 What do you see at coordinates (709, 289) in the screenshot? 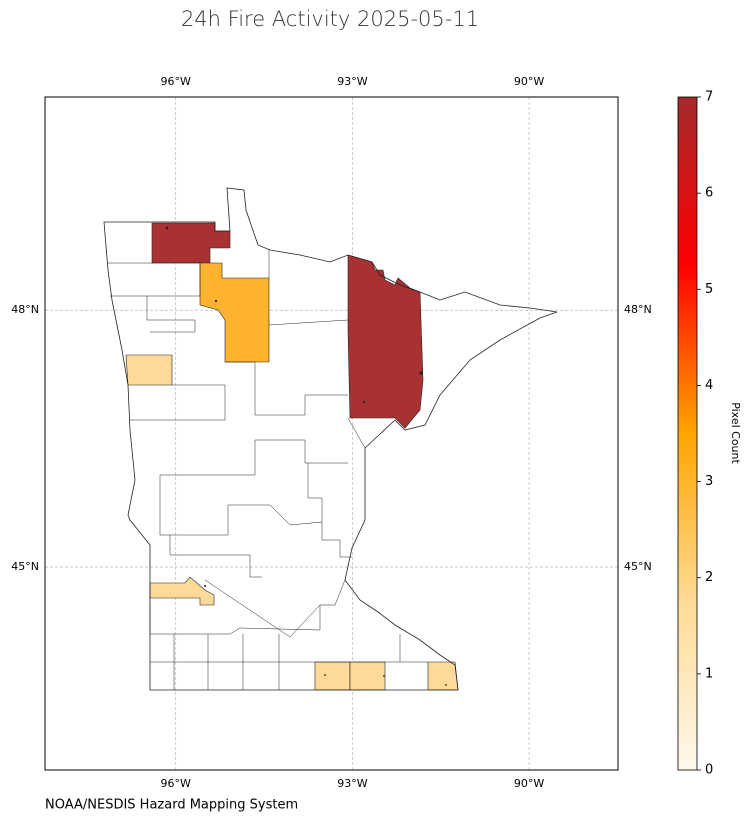
I see `colorbar-tick-label: 5` at bounding box center [709, 289].